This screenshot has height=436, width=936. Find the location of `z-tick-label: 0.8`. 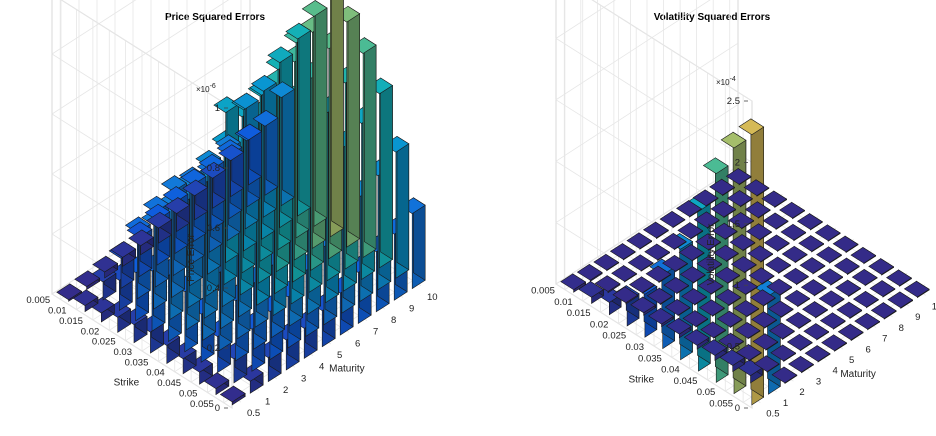

z-tick-label: 0.8 is located at coordinates (213, 168).